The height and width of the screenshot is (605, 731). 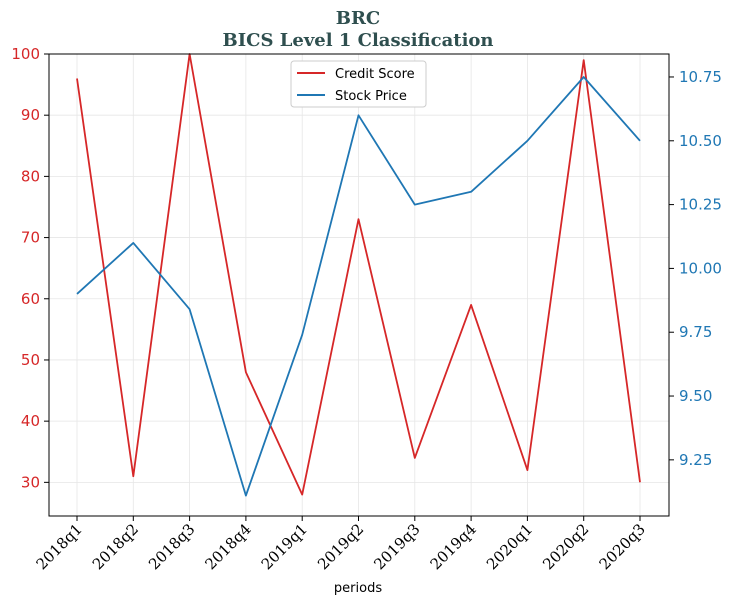 I want to click on right-tick-label: 10.25, so click(x=700, y=205).